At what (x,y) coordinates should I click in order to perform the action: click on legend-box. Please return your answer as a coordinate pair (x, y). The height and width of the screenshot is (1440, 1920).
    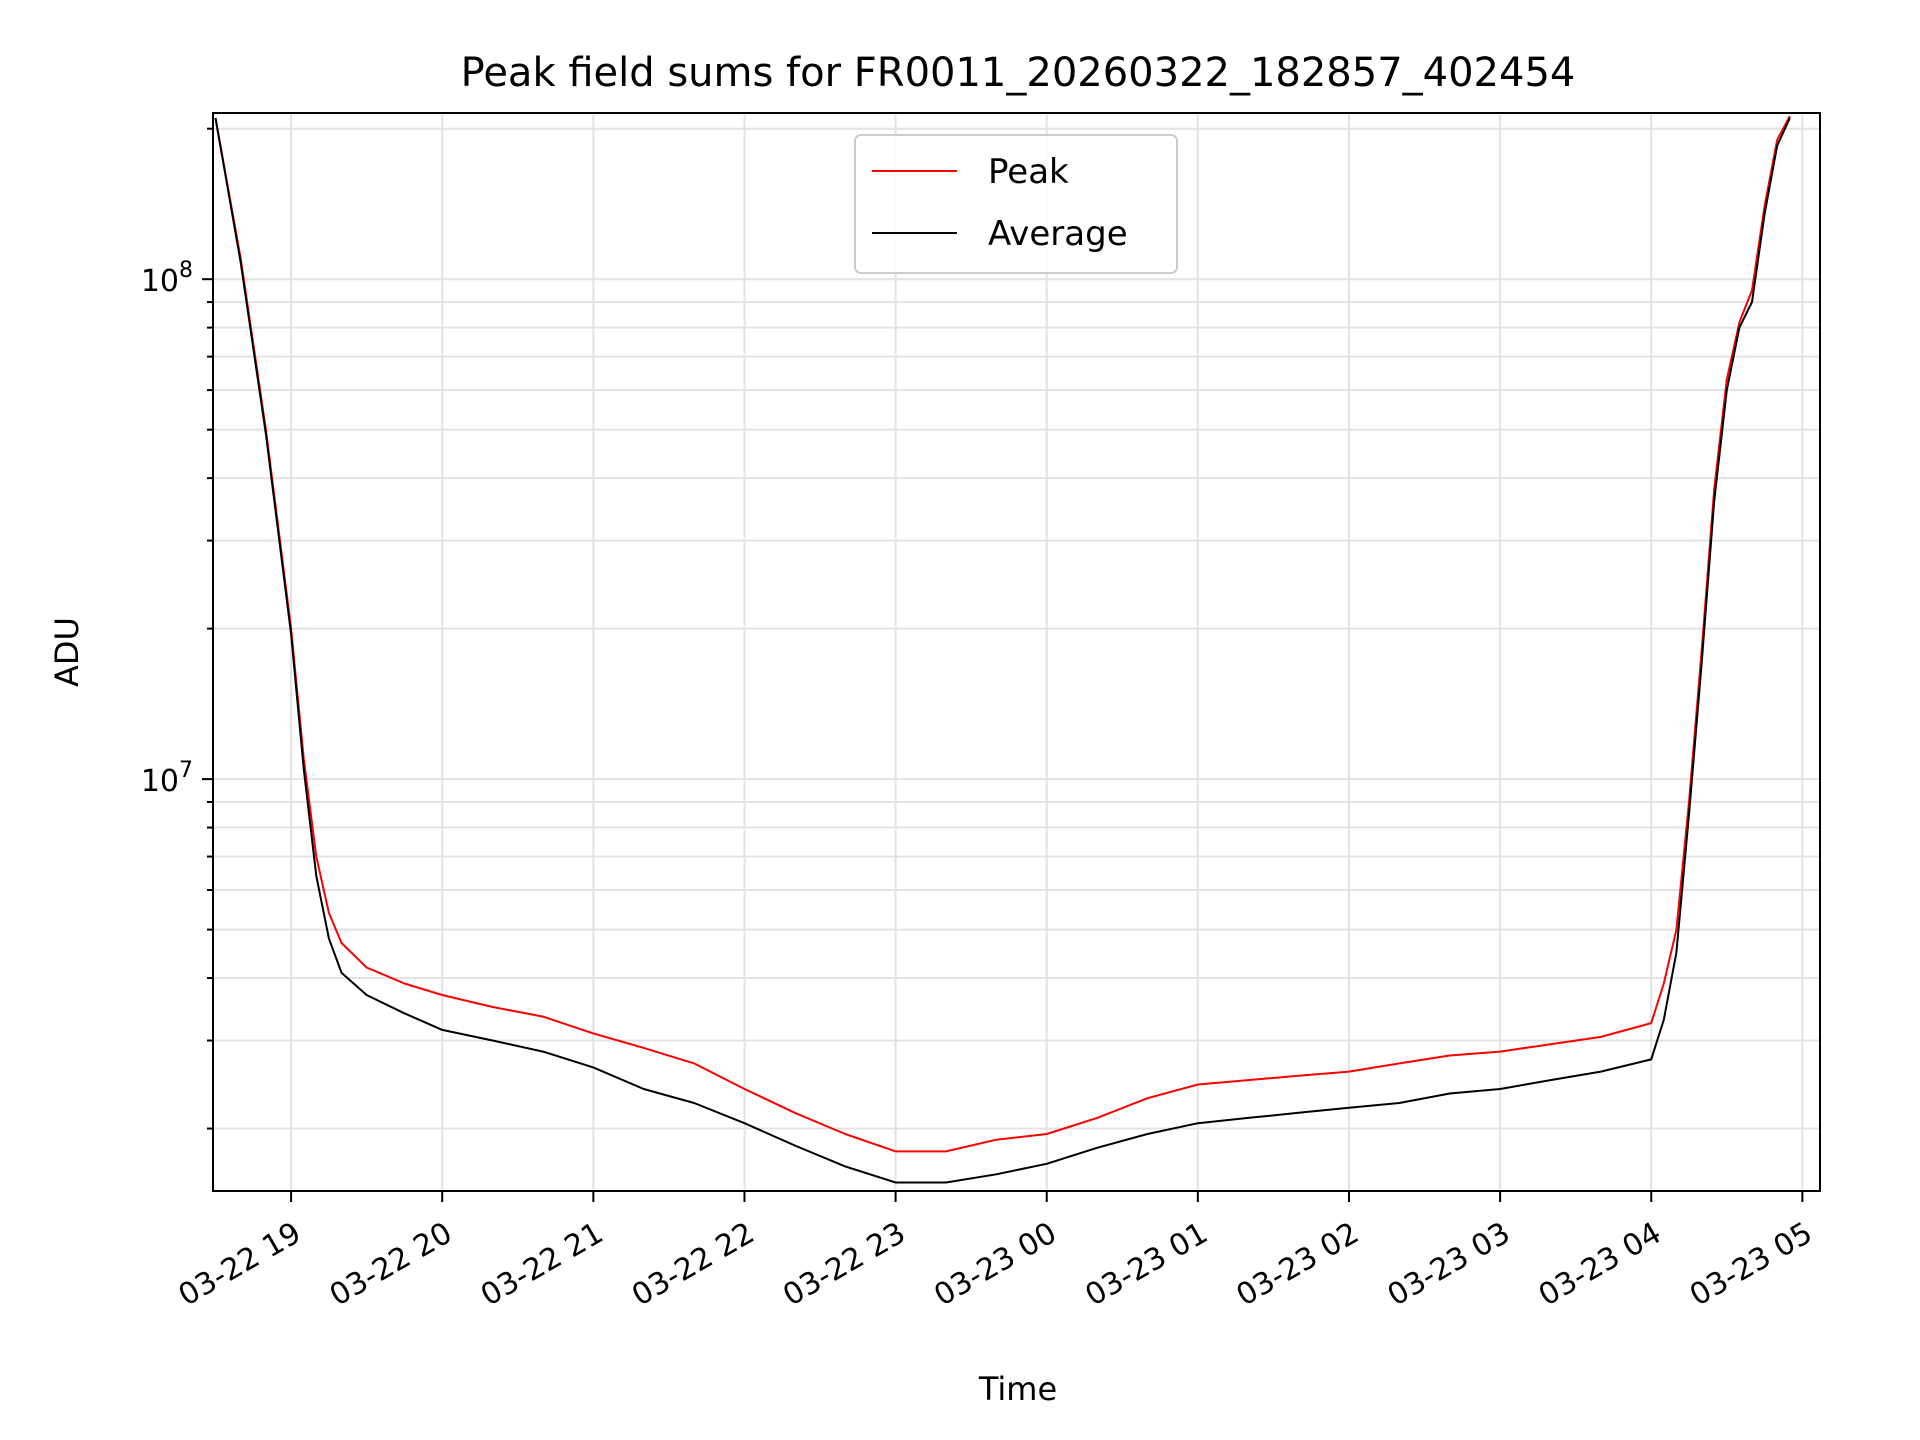
    Looking at the image, I should click on (1016, 204).